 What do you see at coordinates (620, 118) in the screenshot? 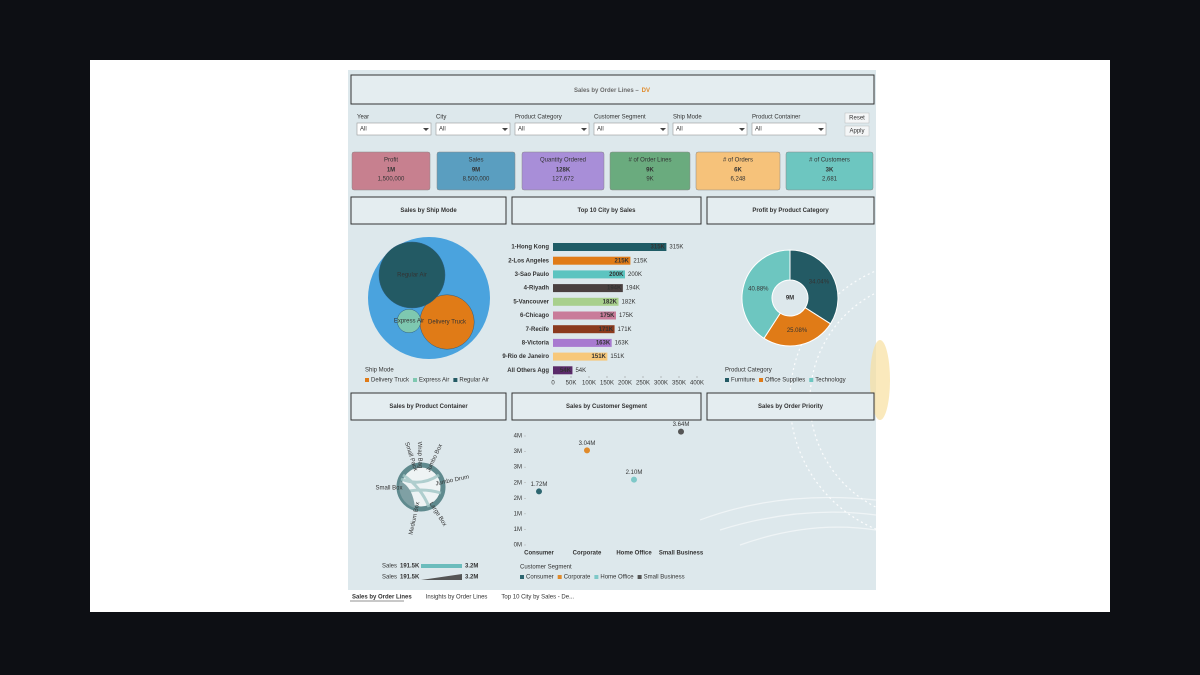
I see `filter-label: Customer Segment` at bounding box center [620, 118].